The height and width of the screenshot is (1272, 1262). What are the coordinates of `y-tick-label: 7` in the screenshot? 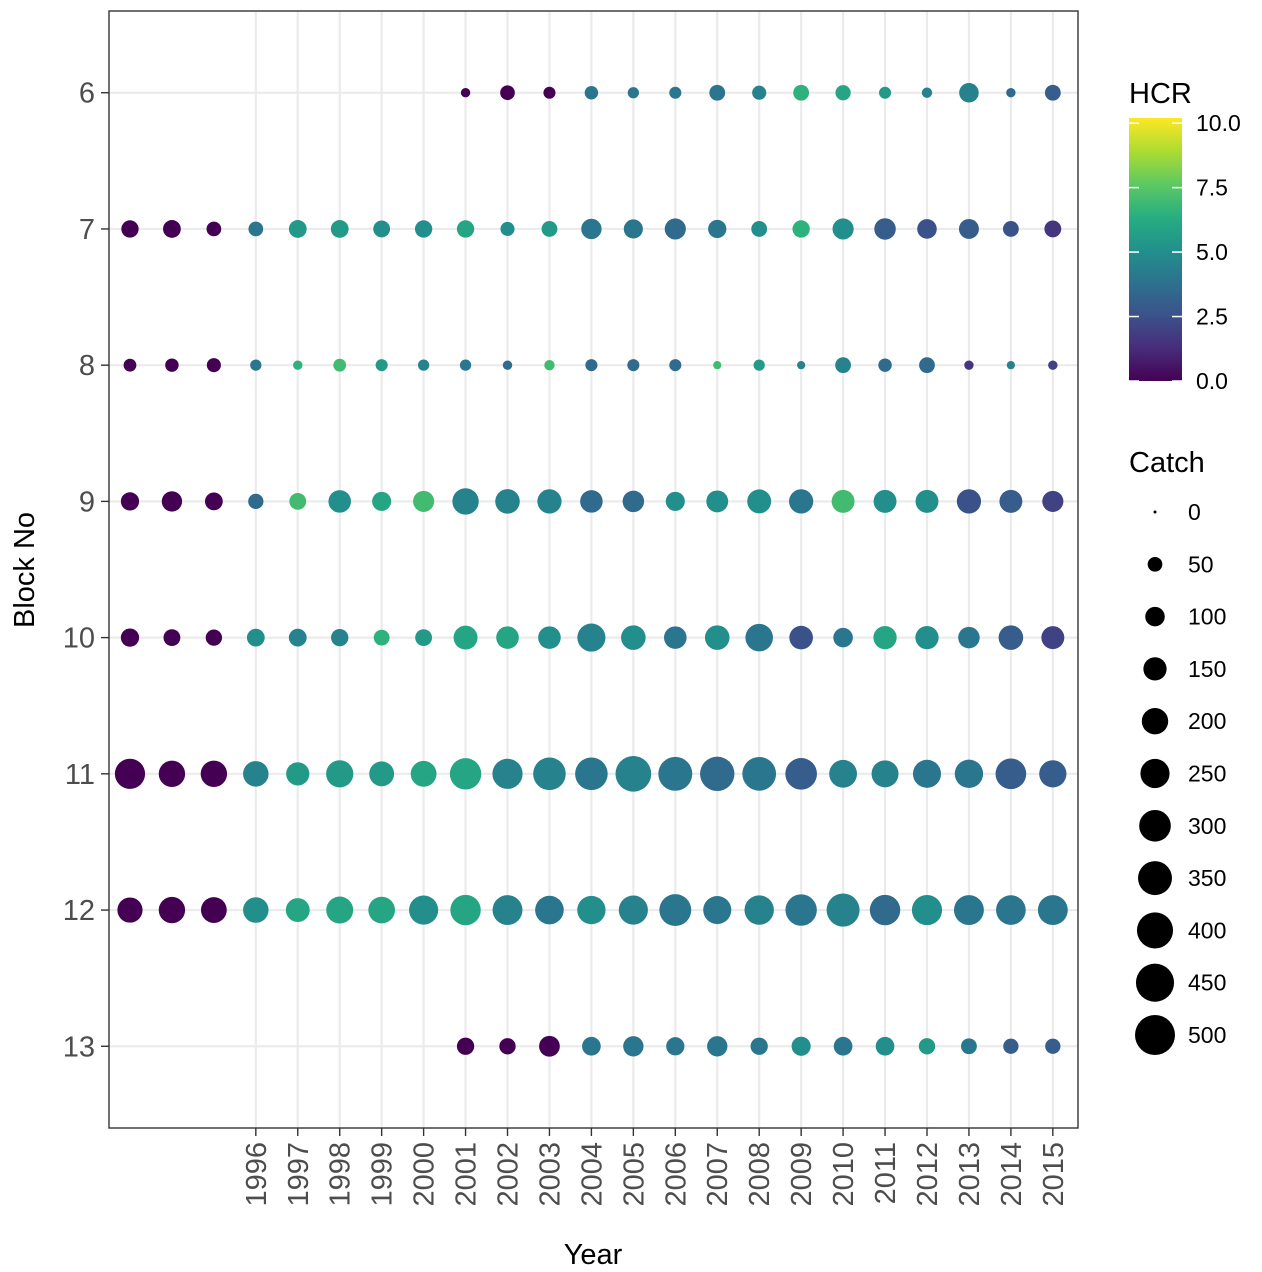 It's located at (87, 230).